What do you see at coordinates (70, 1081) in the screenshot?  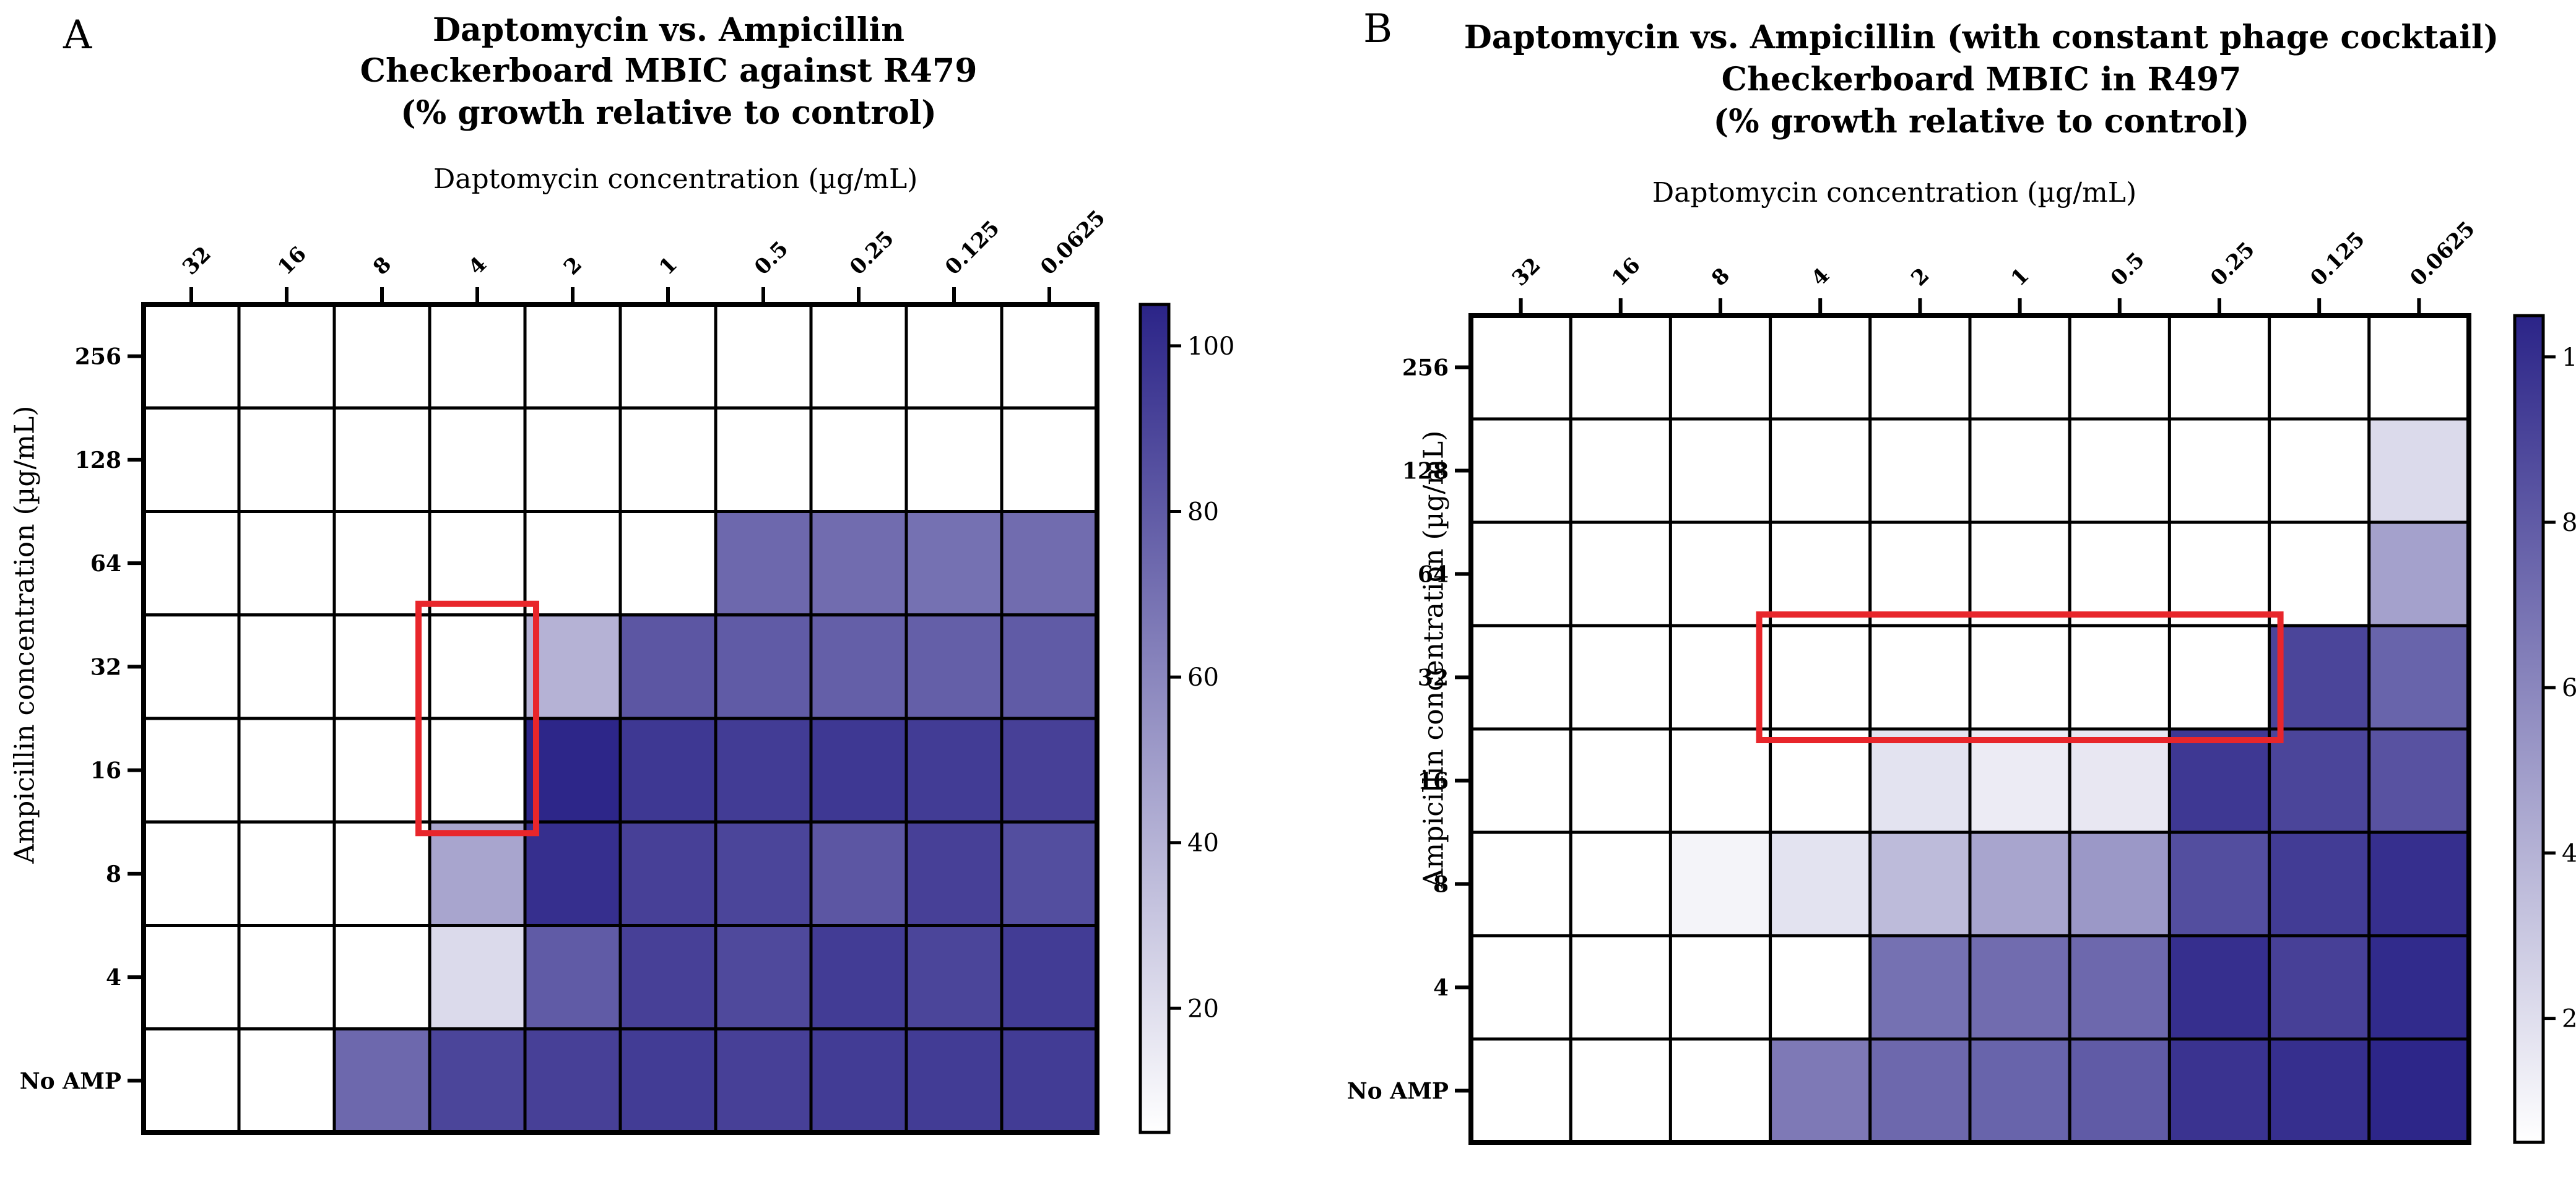 I see `y-tick-label: No AMP` at bounding box center [70, 1081].